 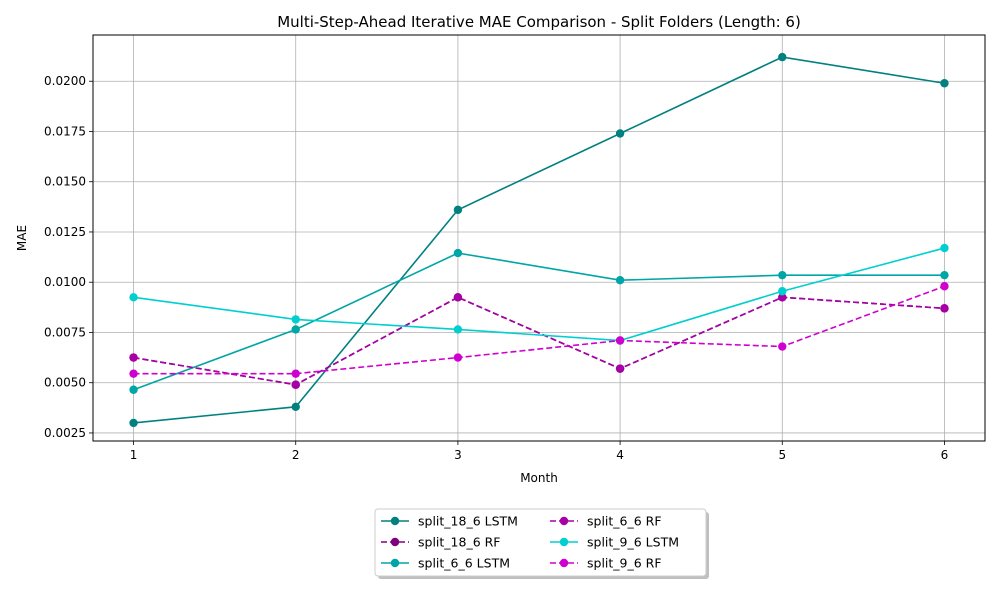 What do you see at coordinates (65, 433) in the screenshot?
I see `y-tick-label: 0.0025` at bounding box center [65, 433].